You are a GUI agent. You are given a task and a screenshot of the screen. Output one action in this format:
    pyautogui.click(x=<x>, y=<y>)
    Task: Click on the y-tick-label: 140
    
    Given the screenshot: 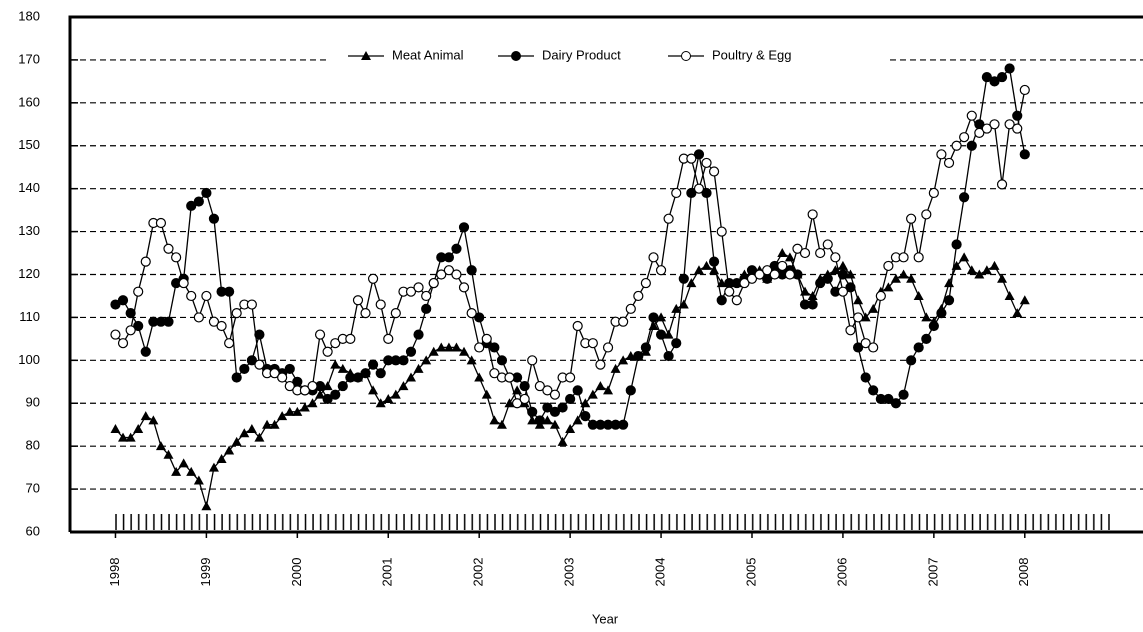 What is the action you would take?
    pyautogui.click(x=29, y=187)
    